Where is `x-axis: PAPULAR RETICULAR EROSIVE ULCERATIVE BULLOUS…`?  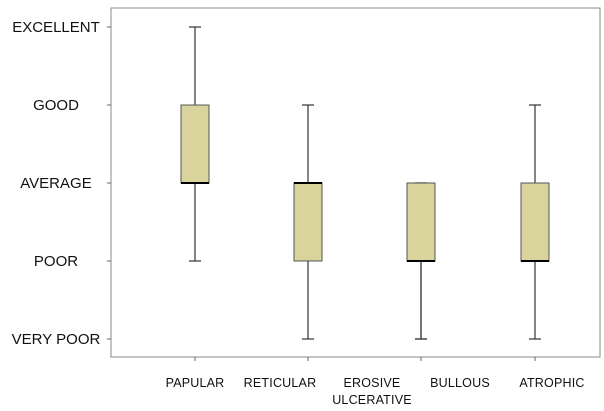 x-axis: PAPULAR RETICULAR EROSIVE ULCERATIVE BULLOUS… is located at coordinates (375, 382).